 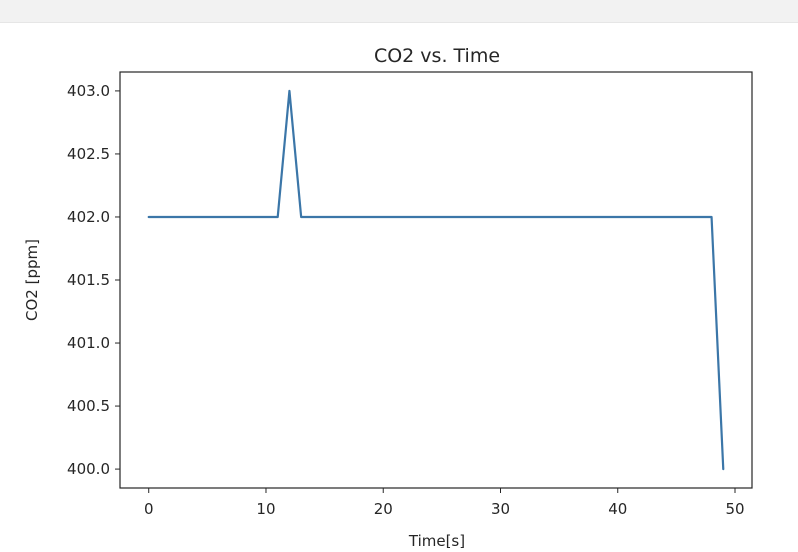 What do you see at coordinates (88, 406) in the screenshot?
I see `y-tick-label: 400.5` at bounding box center [88, 406].